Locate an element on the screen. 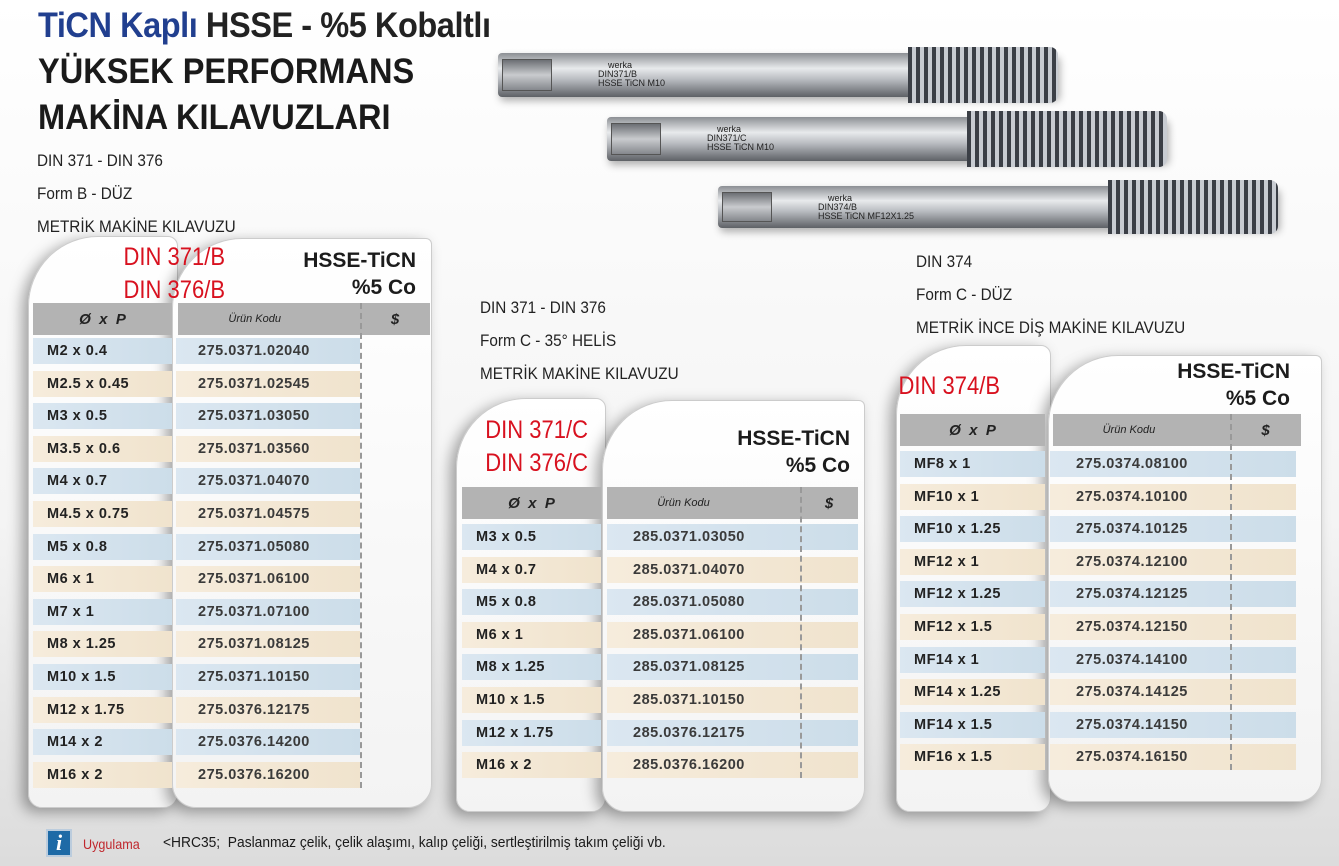 This screenshot has height=866, width=1339. table-row-size: M2.5 x 0.45 is located at coordinates (102, 383).